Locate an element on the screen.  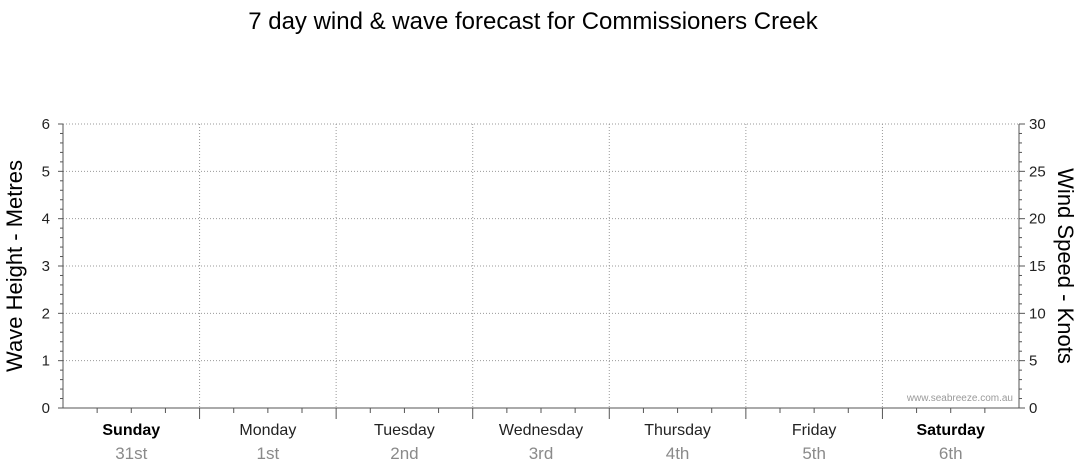
day-date-label: 4th is located at coordinates (678, 453).